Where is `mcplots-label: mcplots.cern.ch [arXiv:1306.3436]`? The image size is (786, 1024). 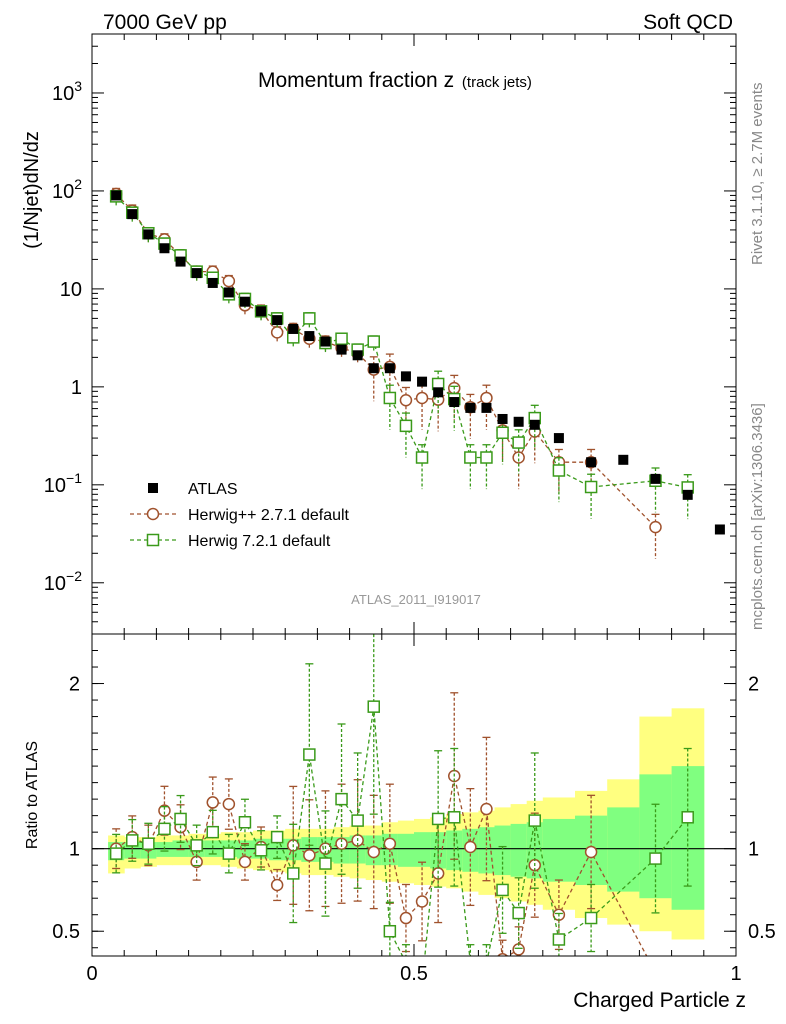
mcplots-label: mcplots.cern.ch [arXiv:1306.3436] is located at coordinates (757, 516).